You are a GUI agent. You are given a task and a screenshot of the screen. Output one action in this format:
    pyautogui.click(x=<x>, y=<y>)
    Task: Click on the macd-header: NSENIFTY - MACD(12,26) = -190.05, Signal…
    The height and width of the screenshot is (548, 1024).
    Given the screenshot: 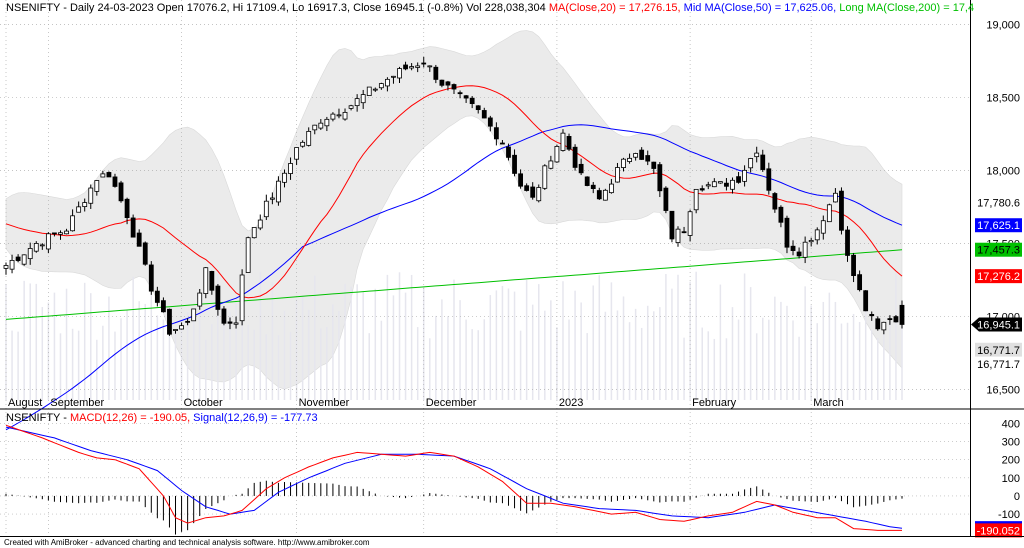 What is the action you would take?
    pyautogui.click(x=162, y=418)
    